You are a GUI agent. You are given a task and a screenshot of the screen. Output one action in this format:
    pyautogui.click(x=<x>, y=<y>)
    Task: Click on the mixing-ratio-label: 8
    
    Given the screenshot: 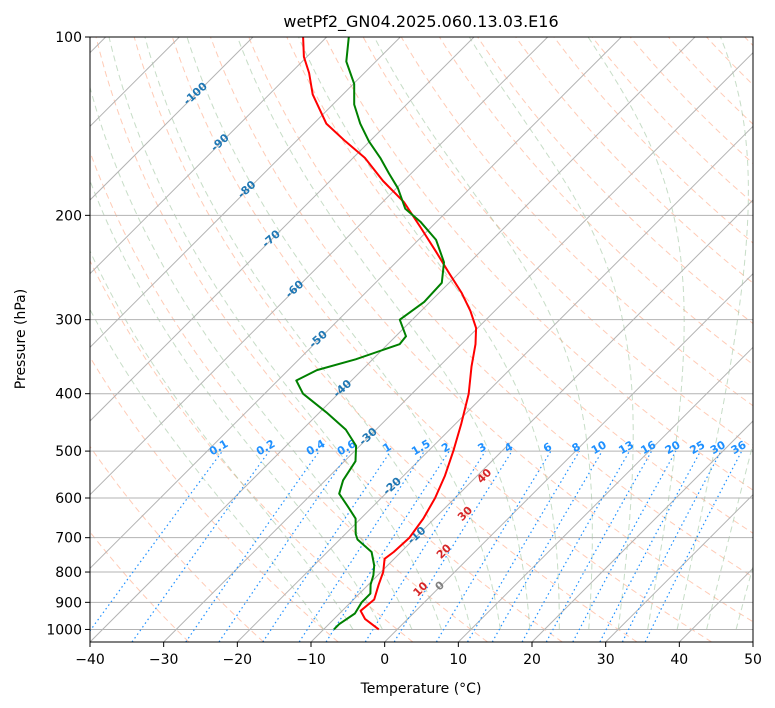 What is the action you would take?
    pyautogui.click(x=576, y=447)
    